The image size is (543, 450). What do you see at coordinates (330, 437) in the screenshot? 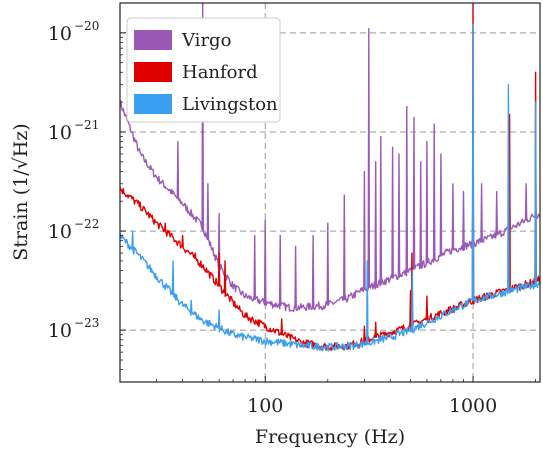
I see `x-axis-title: Frequency (Hz)` at bounding box center [330, 437].